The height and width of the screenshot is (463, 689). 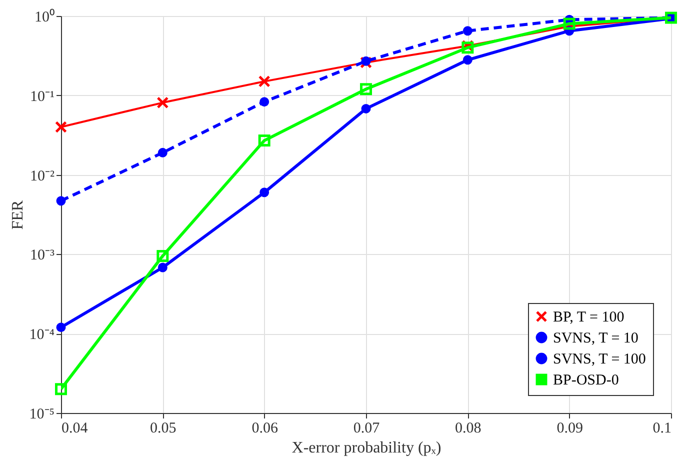 I want to click on y-tick-label: 10⁻², so click(x=42, y=176).